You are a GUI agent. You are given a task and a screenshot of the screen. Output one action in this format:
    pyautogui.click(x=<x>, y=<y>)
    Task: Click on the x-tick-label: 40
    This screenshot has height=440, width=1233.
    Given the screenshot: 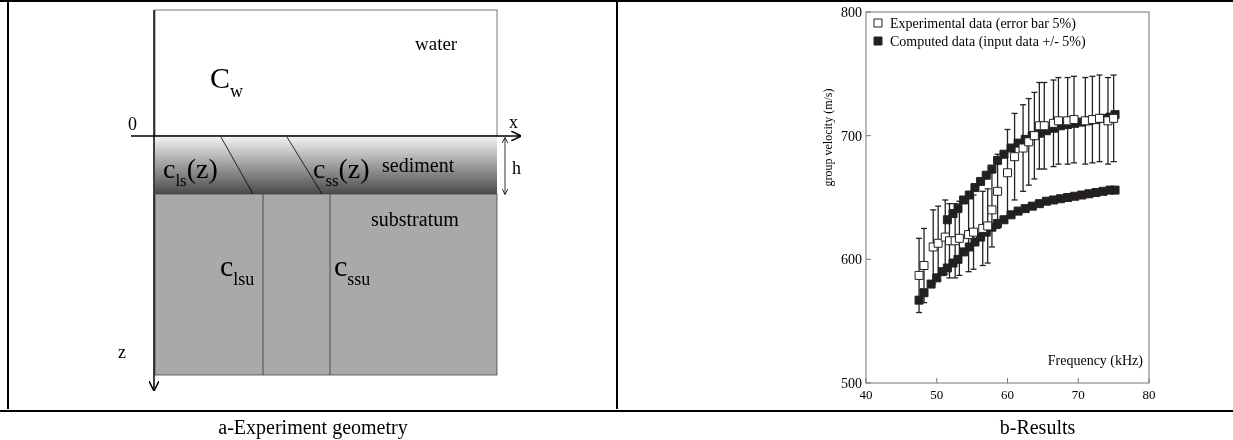 What is the action you would take?
    pyautogui.click(x=866, y=394)
    